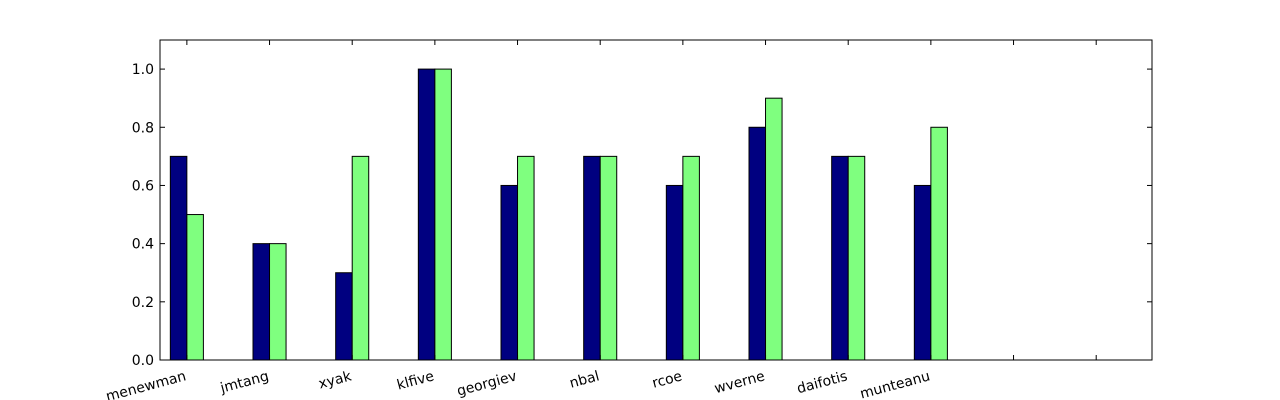 The width and height of the screenshot is (1280, 400). Describe the element at coordinates (691, 258) in the screenshot. I see `bar-series-2-rcoe` at that location.